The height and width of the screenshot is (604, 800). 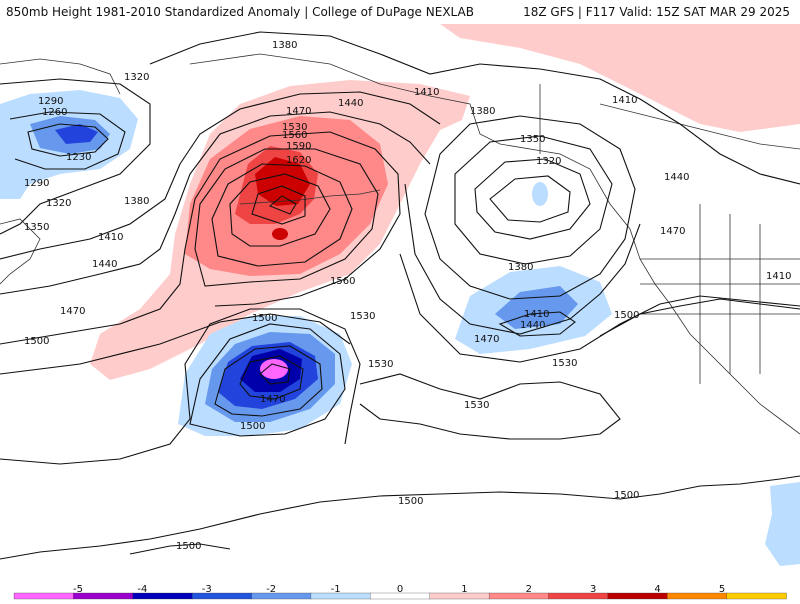 I want to click on contour-label: 1260, so click(x=54, y=112).